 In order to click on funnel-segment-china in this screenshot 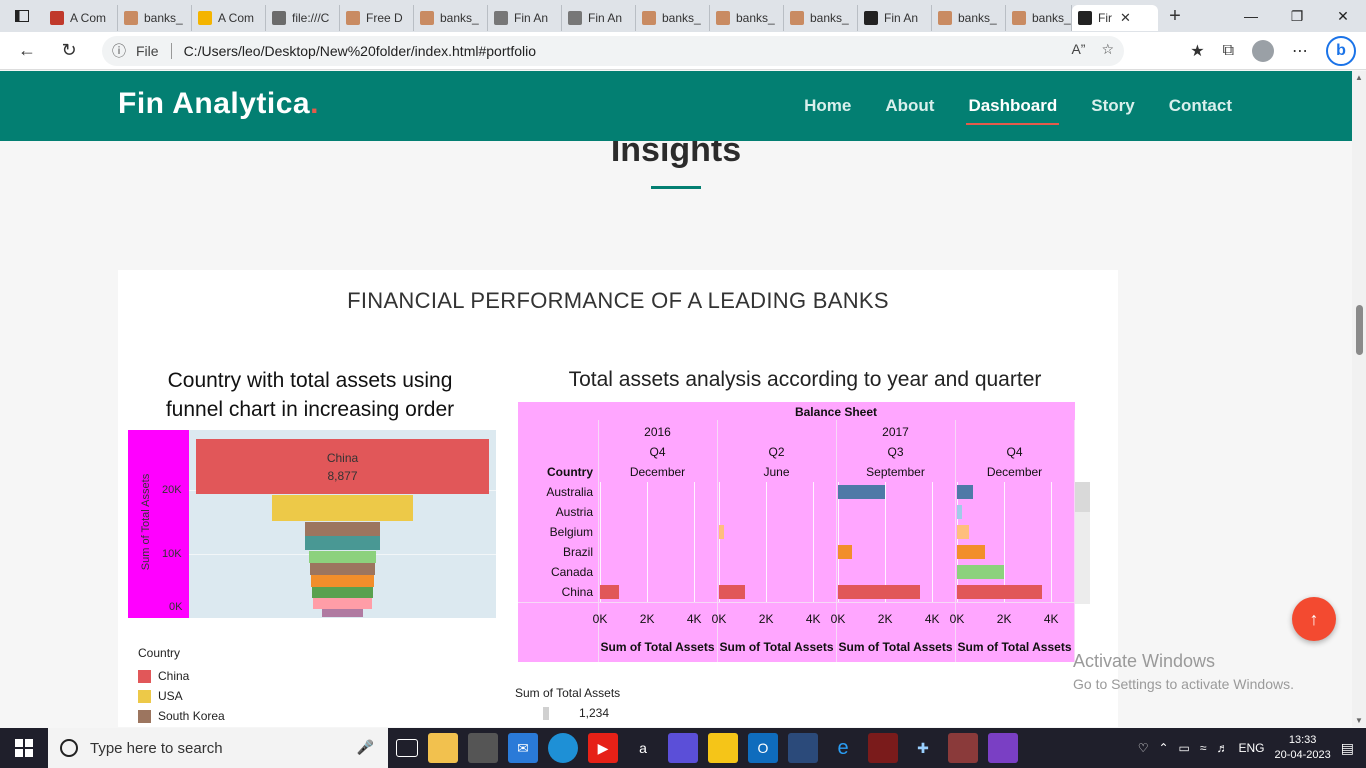, I will do `click(342, 466)`.